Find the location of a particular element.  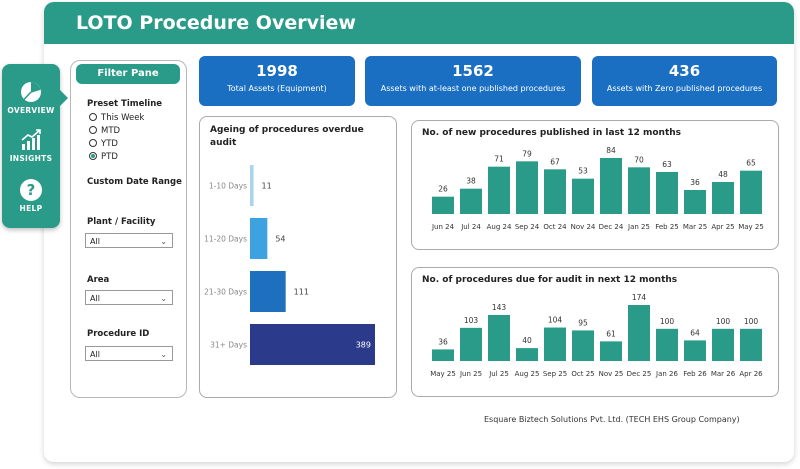

data-label: 84 is located at coordinates (611, 150).